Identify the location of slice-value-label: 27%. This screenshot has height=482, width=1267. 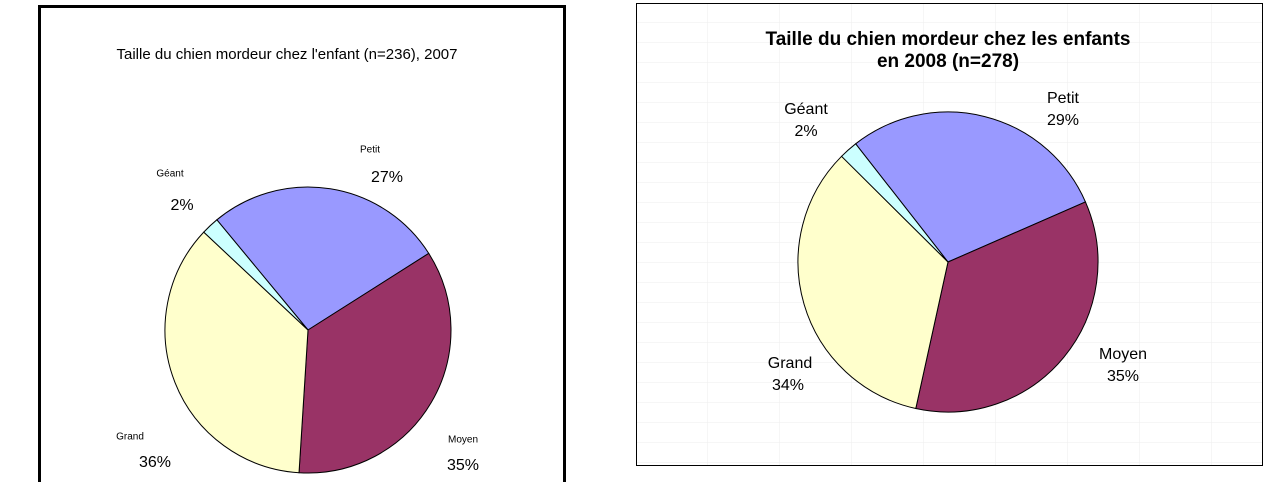
(387, 177).